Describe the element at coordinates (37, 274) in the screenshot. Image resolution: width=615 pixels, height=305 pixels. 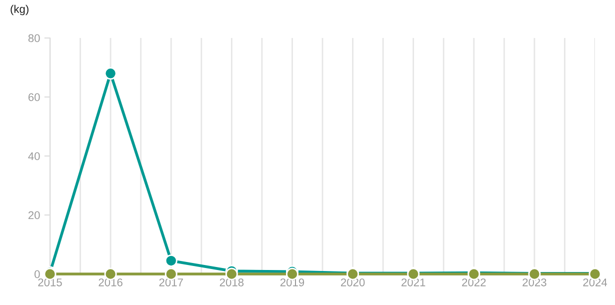
I see `y-tick-label: 0` at that location.